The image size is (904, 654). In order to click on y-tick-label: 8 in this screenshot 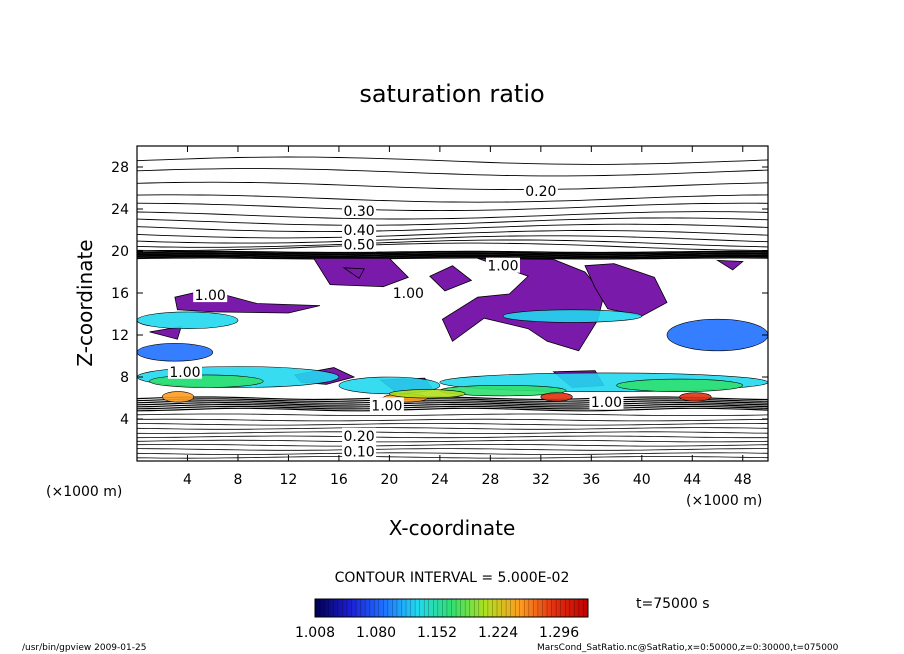, I will do `click(124, 378)`.